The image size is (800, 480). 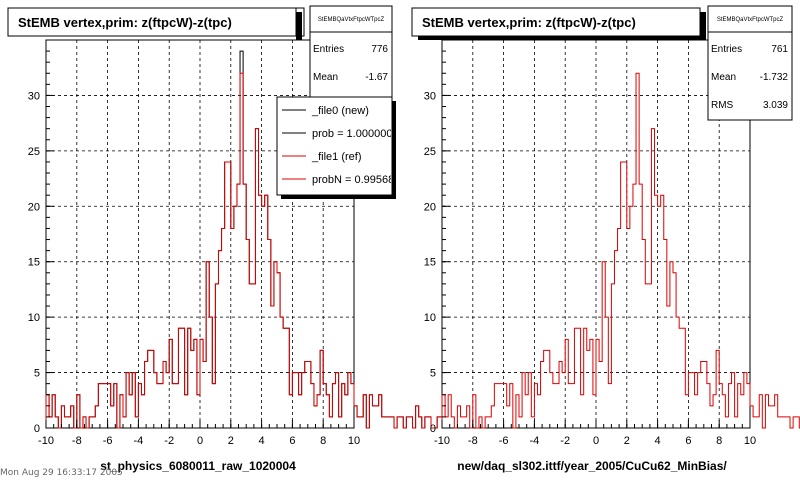 I want to click on left-ytick-label: 20, so click(x=34, y=207).